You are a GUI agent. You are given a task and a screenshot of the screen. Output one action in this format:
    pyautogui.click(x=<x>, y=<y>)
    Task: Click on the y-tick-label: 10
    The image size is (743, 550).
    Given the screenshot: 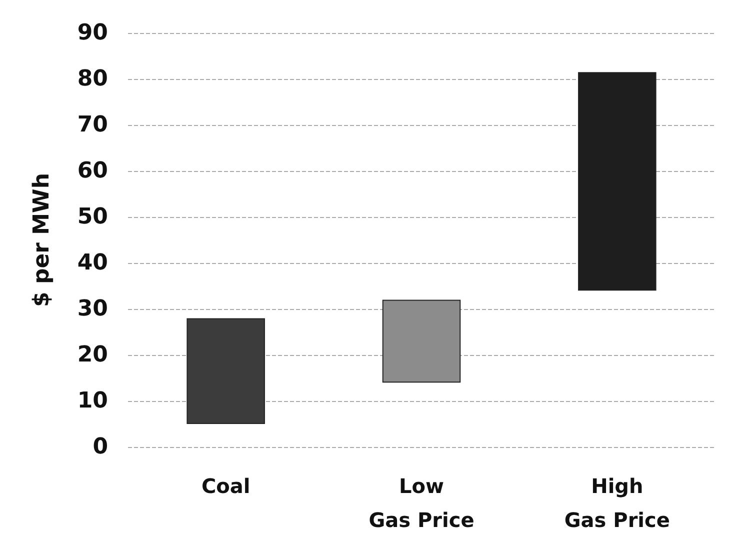 What is the action you would take?
    pyautogui.click(x=92, y=401)
    